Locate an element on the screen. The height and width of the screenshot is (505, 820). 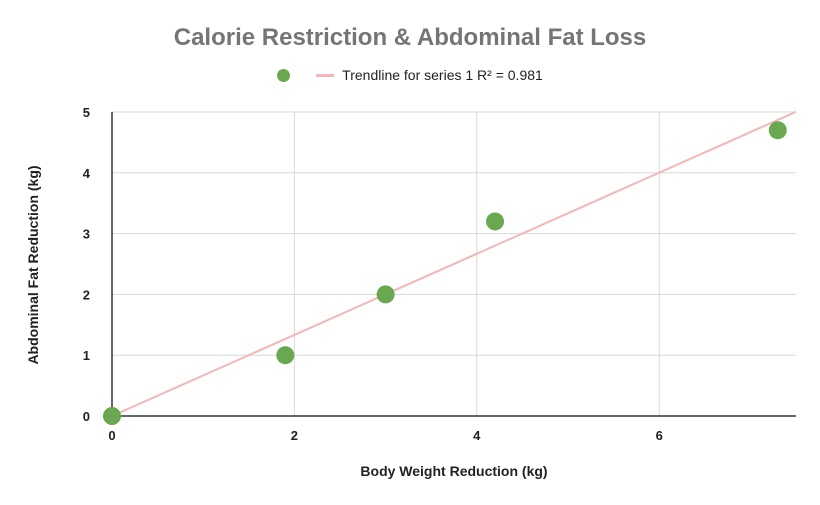
x-axis-label: Body Weight Reduction (kg) is located at coordinates (454, 471).